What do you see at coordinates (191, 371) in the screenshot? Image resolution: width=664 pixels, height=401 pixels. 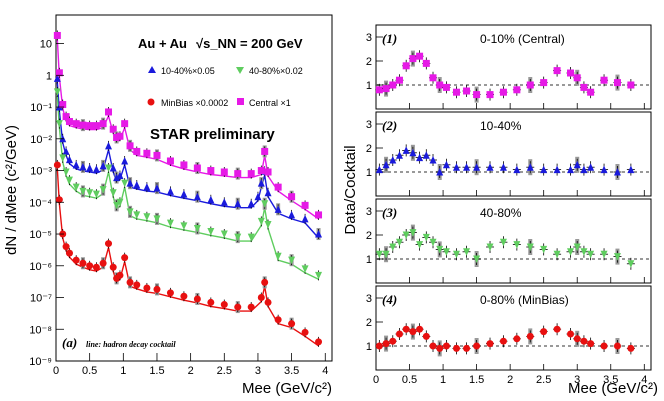 I see `spectra-xtick-label: 2` at bounding box center [191, 371].